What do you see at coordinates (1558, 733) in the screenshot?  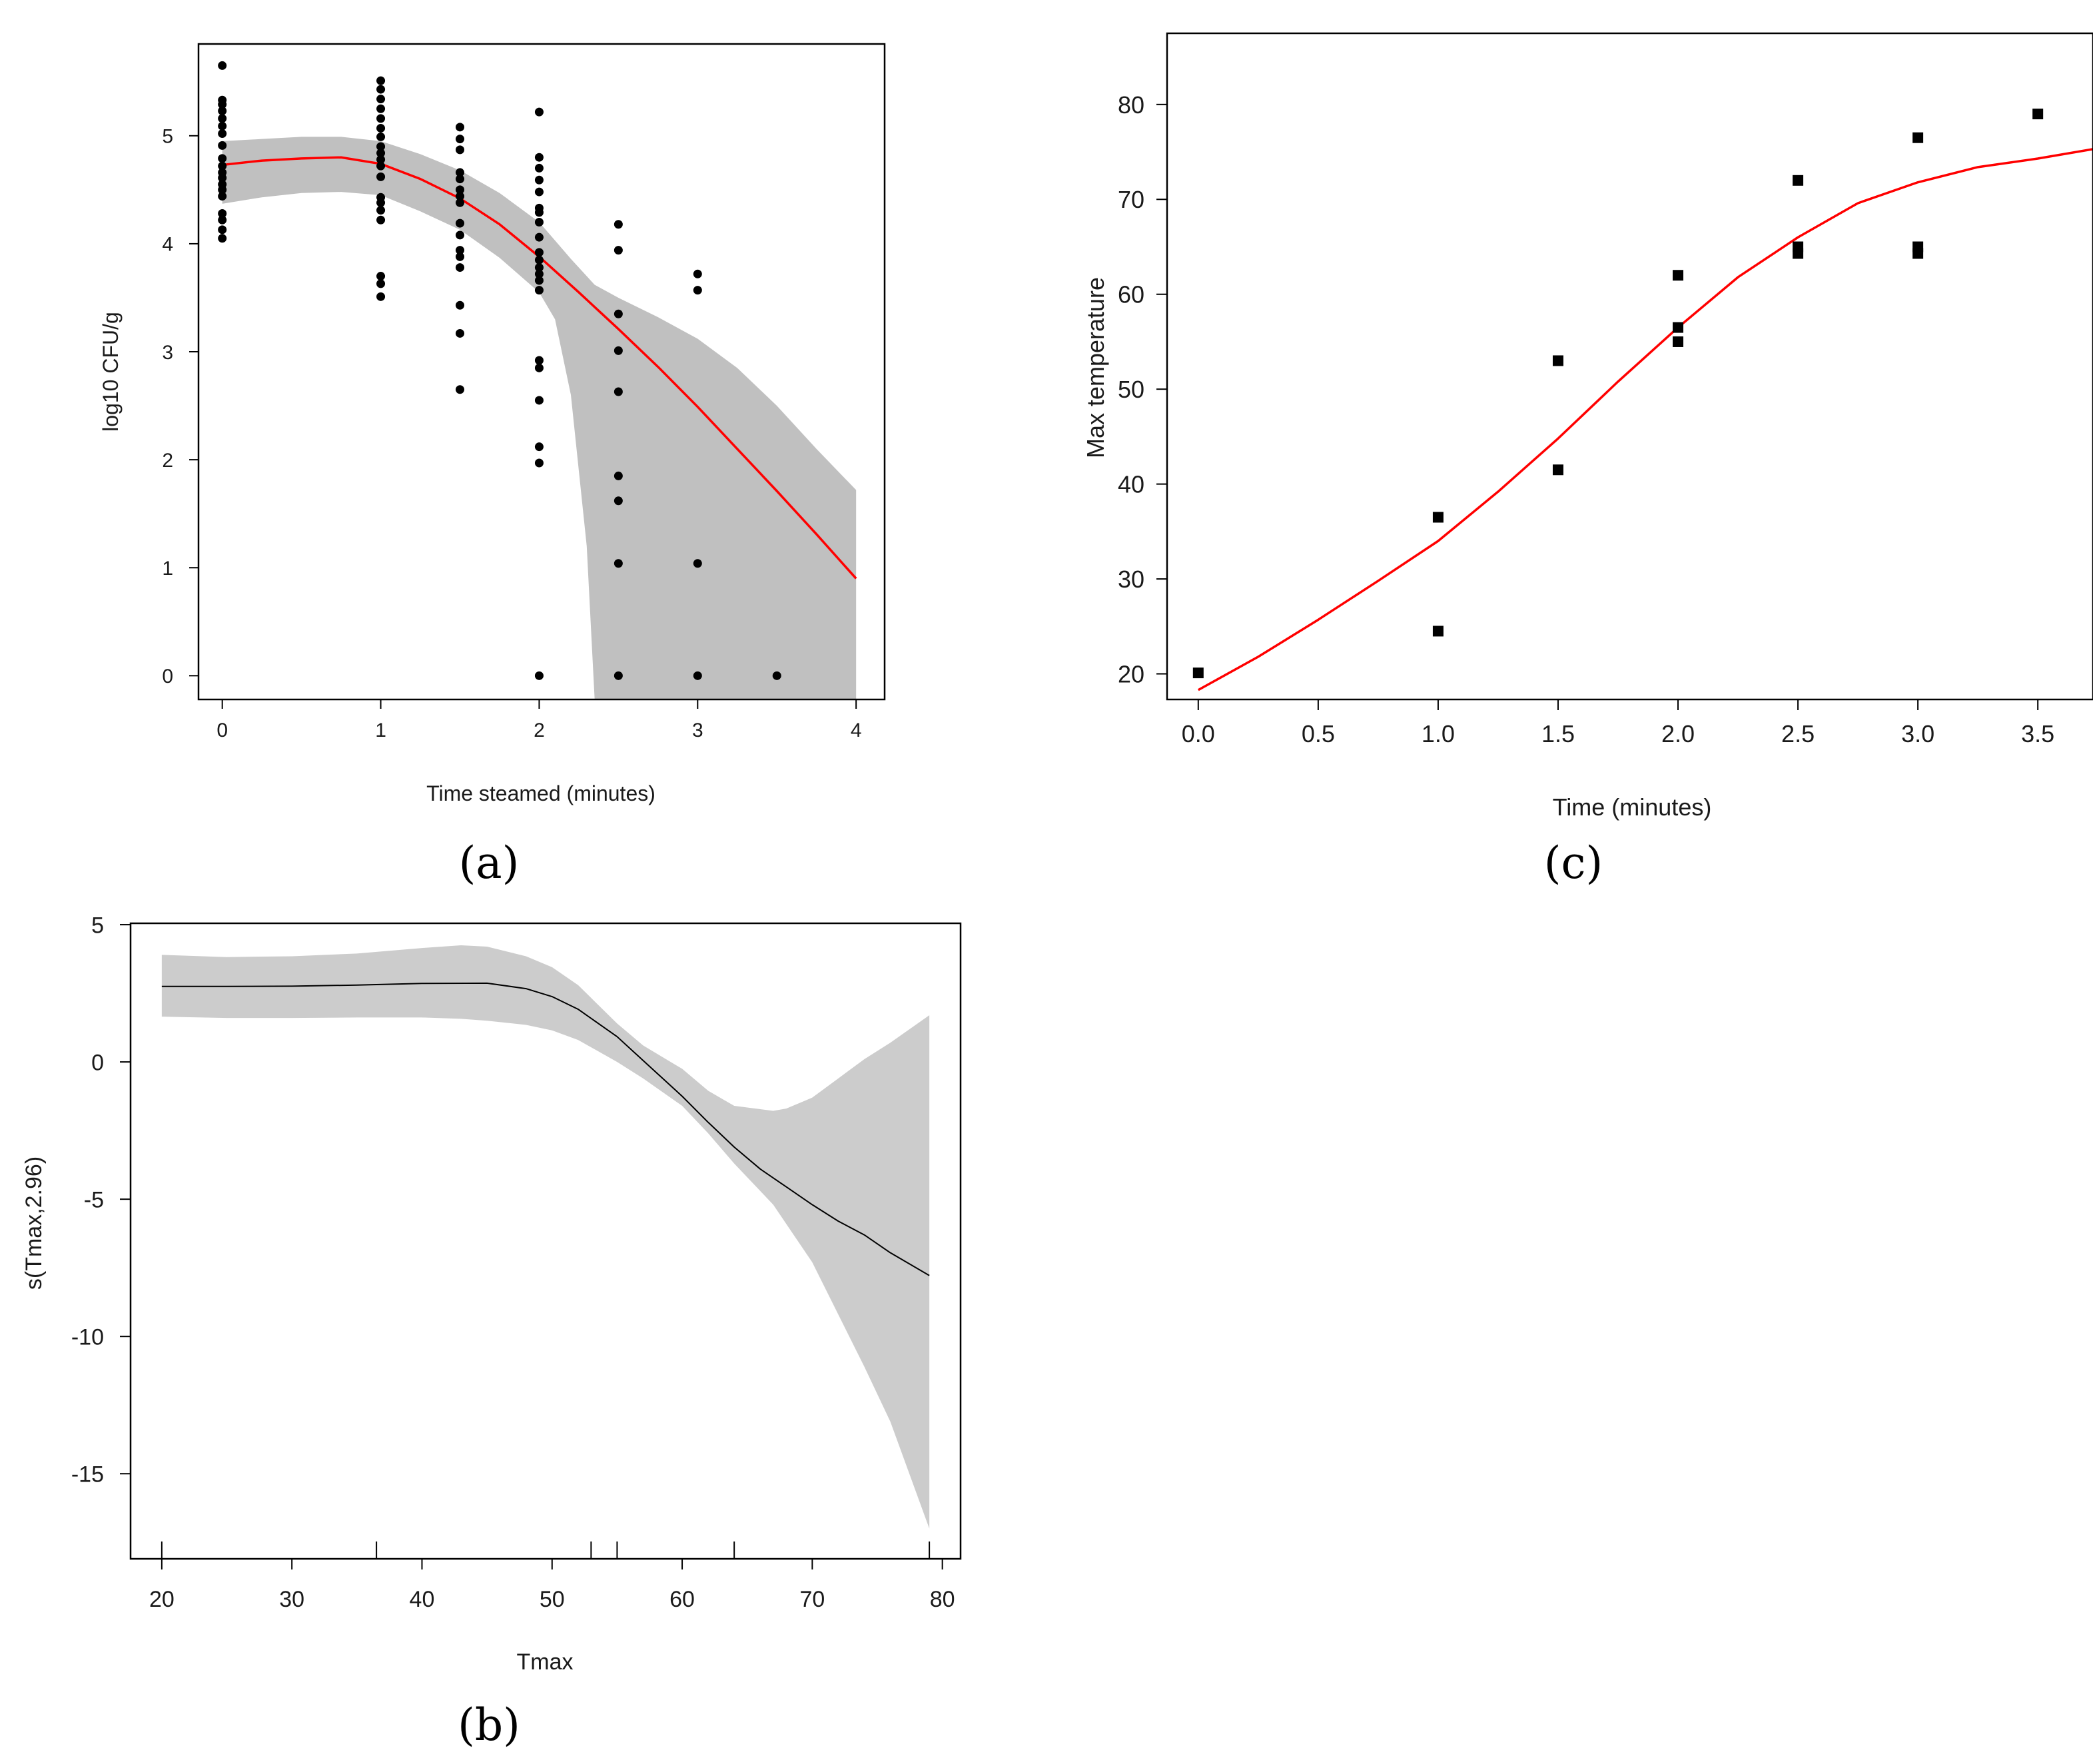 I see `x-tick-label: 1.5` at bounding box center [1558, 733].